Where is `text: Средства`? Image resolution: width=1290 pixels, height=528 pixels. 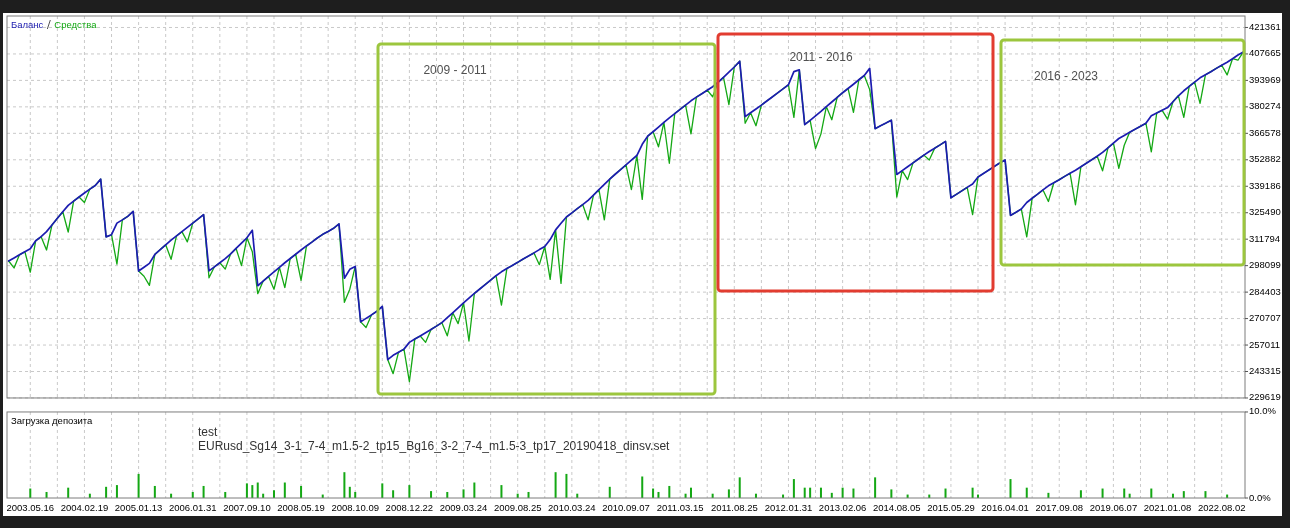 text: Средства is located at coordinates (76, 24).